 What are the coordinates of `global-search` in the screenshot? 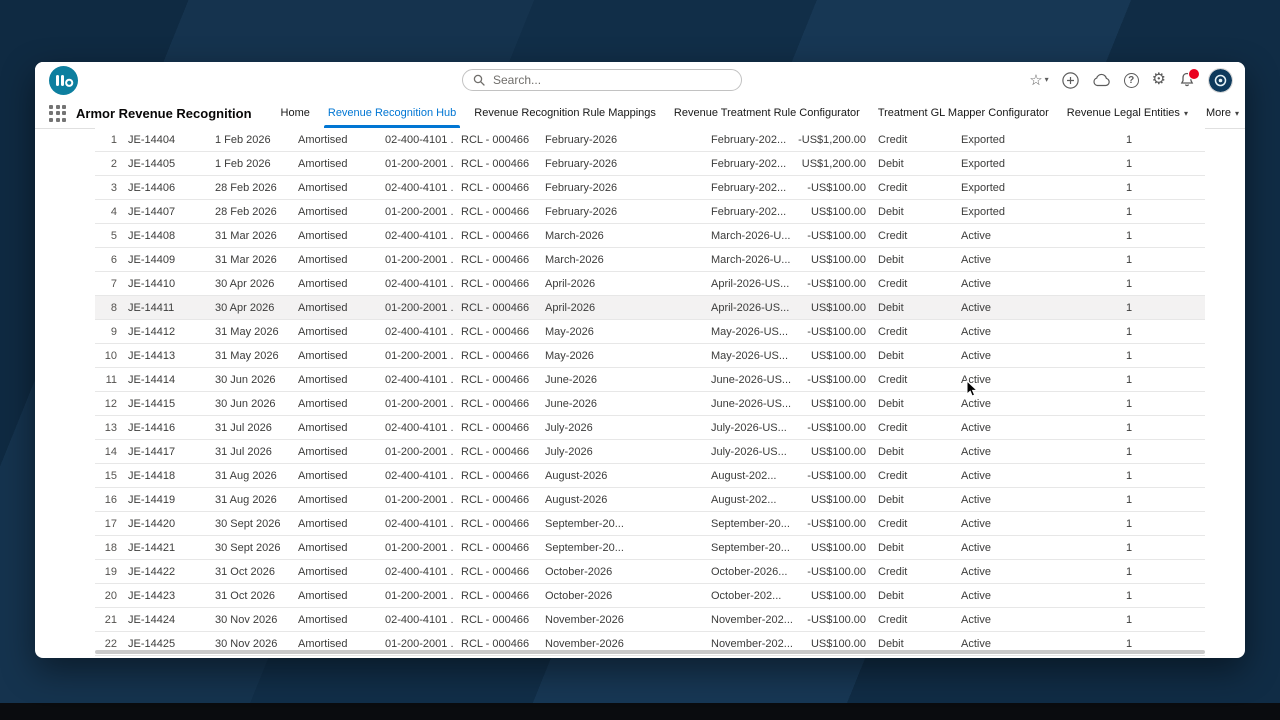 It's located at (602, 80).